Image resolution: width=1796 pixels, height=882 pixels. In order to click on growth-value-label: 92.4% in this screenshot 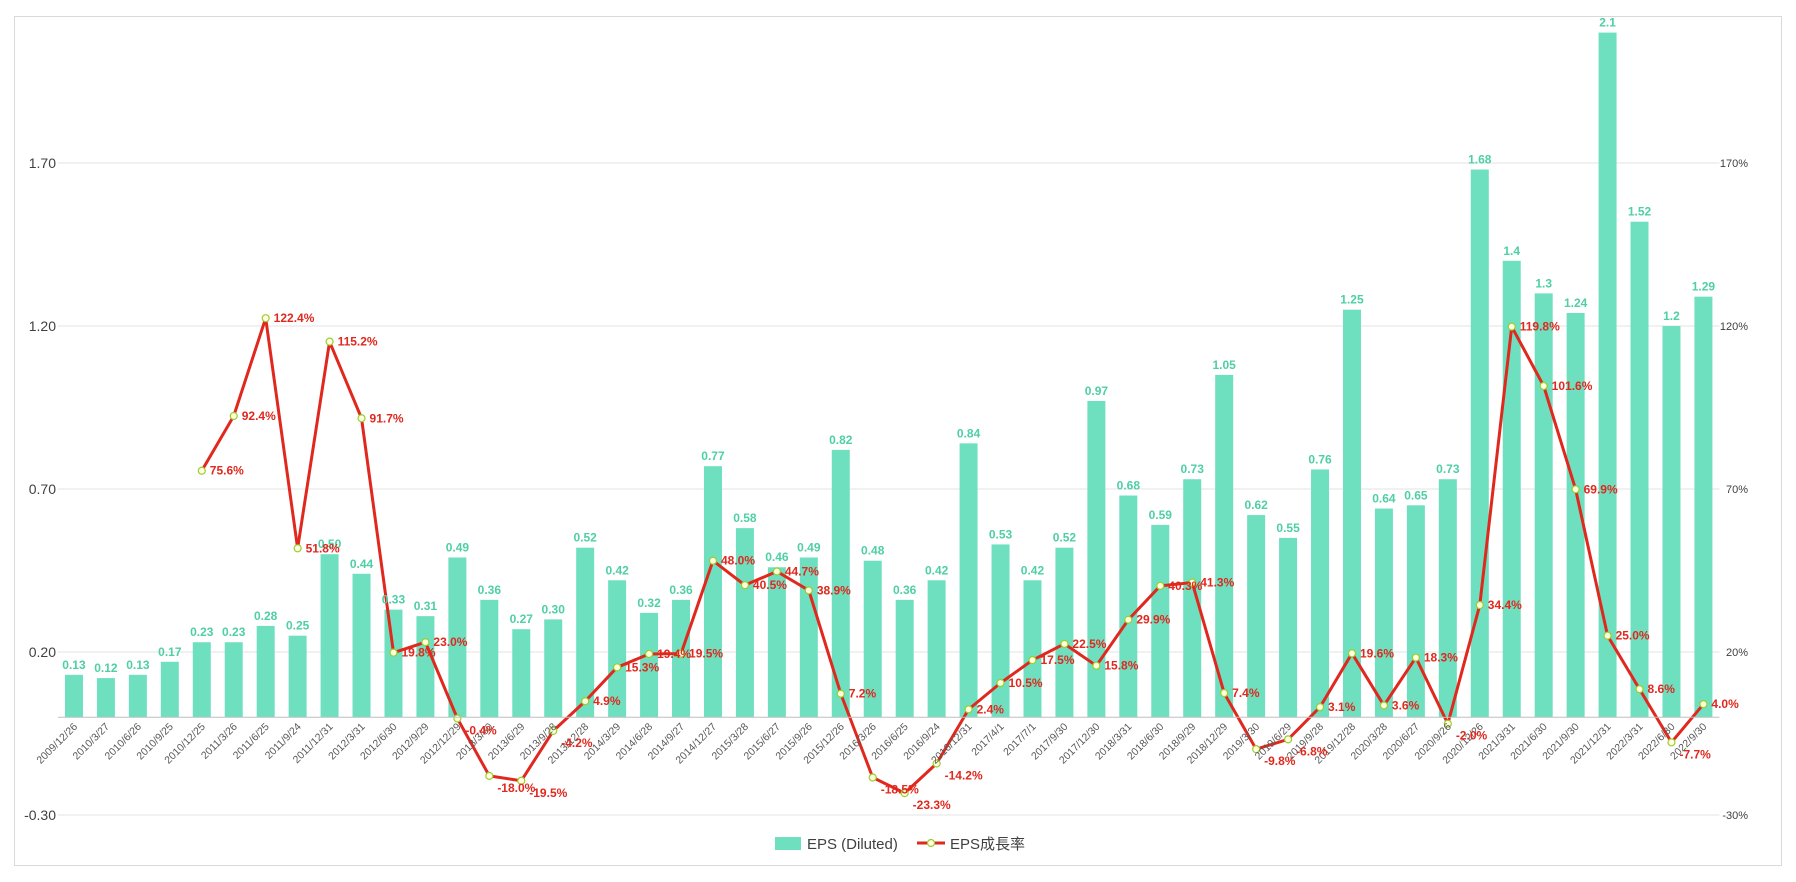, I will do `click(259, 416)`.